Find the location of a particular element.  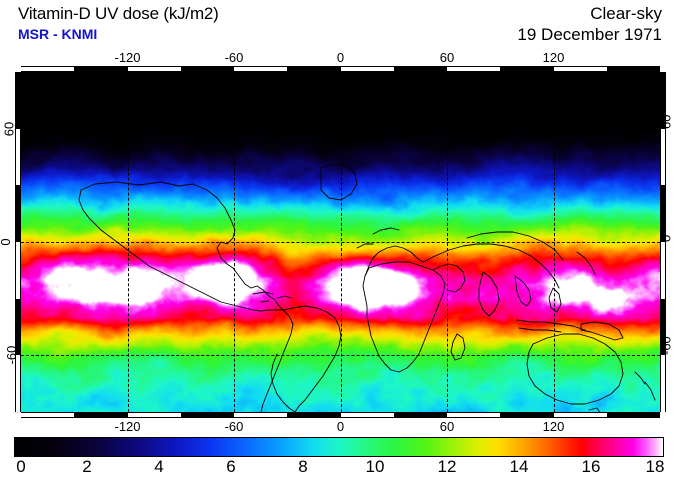

x-tick-label-top: 0 is located at coordinates (340, 57).